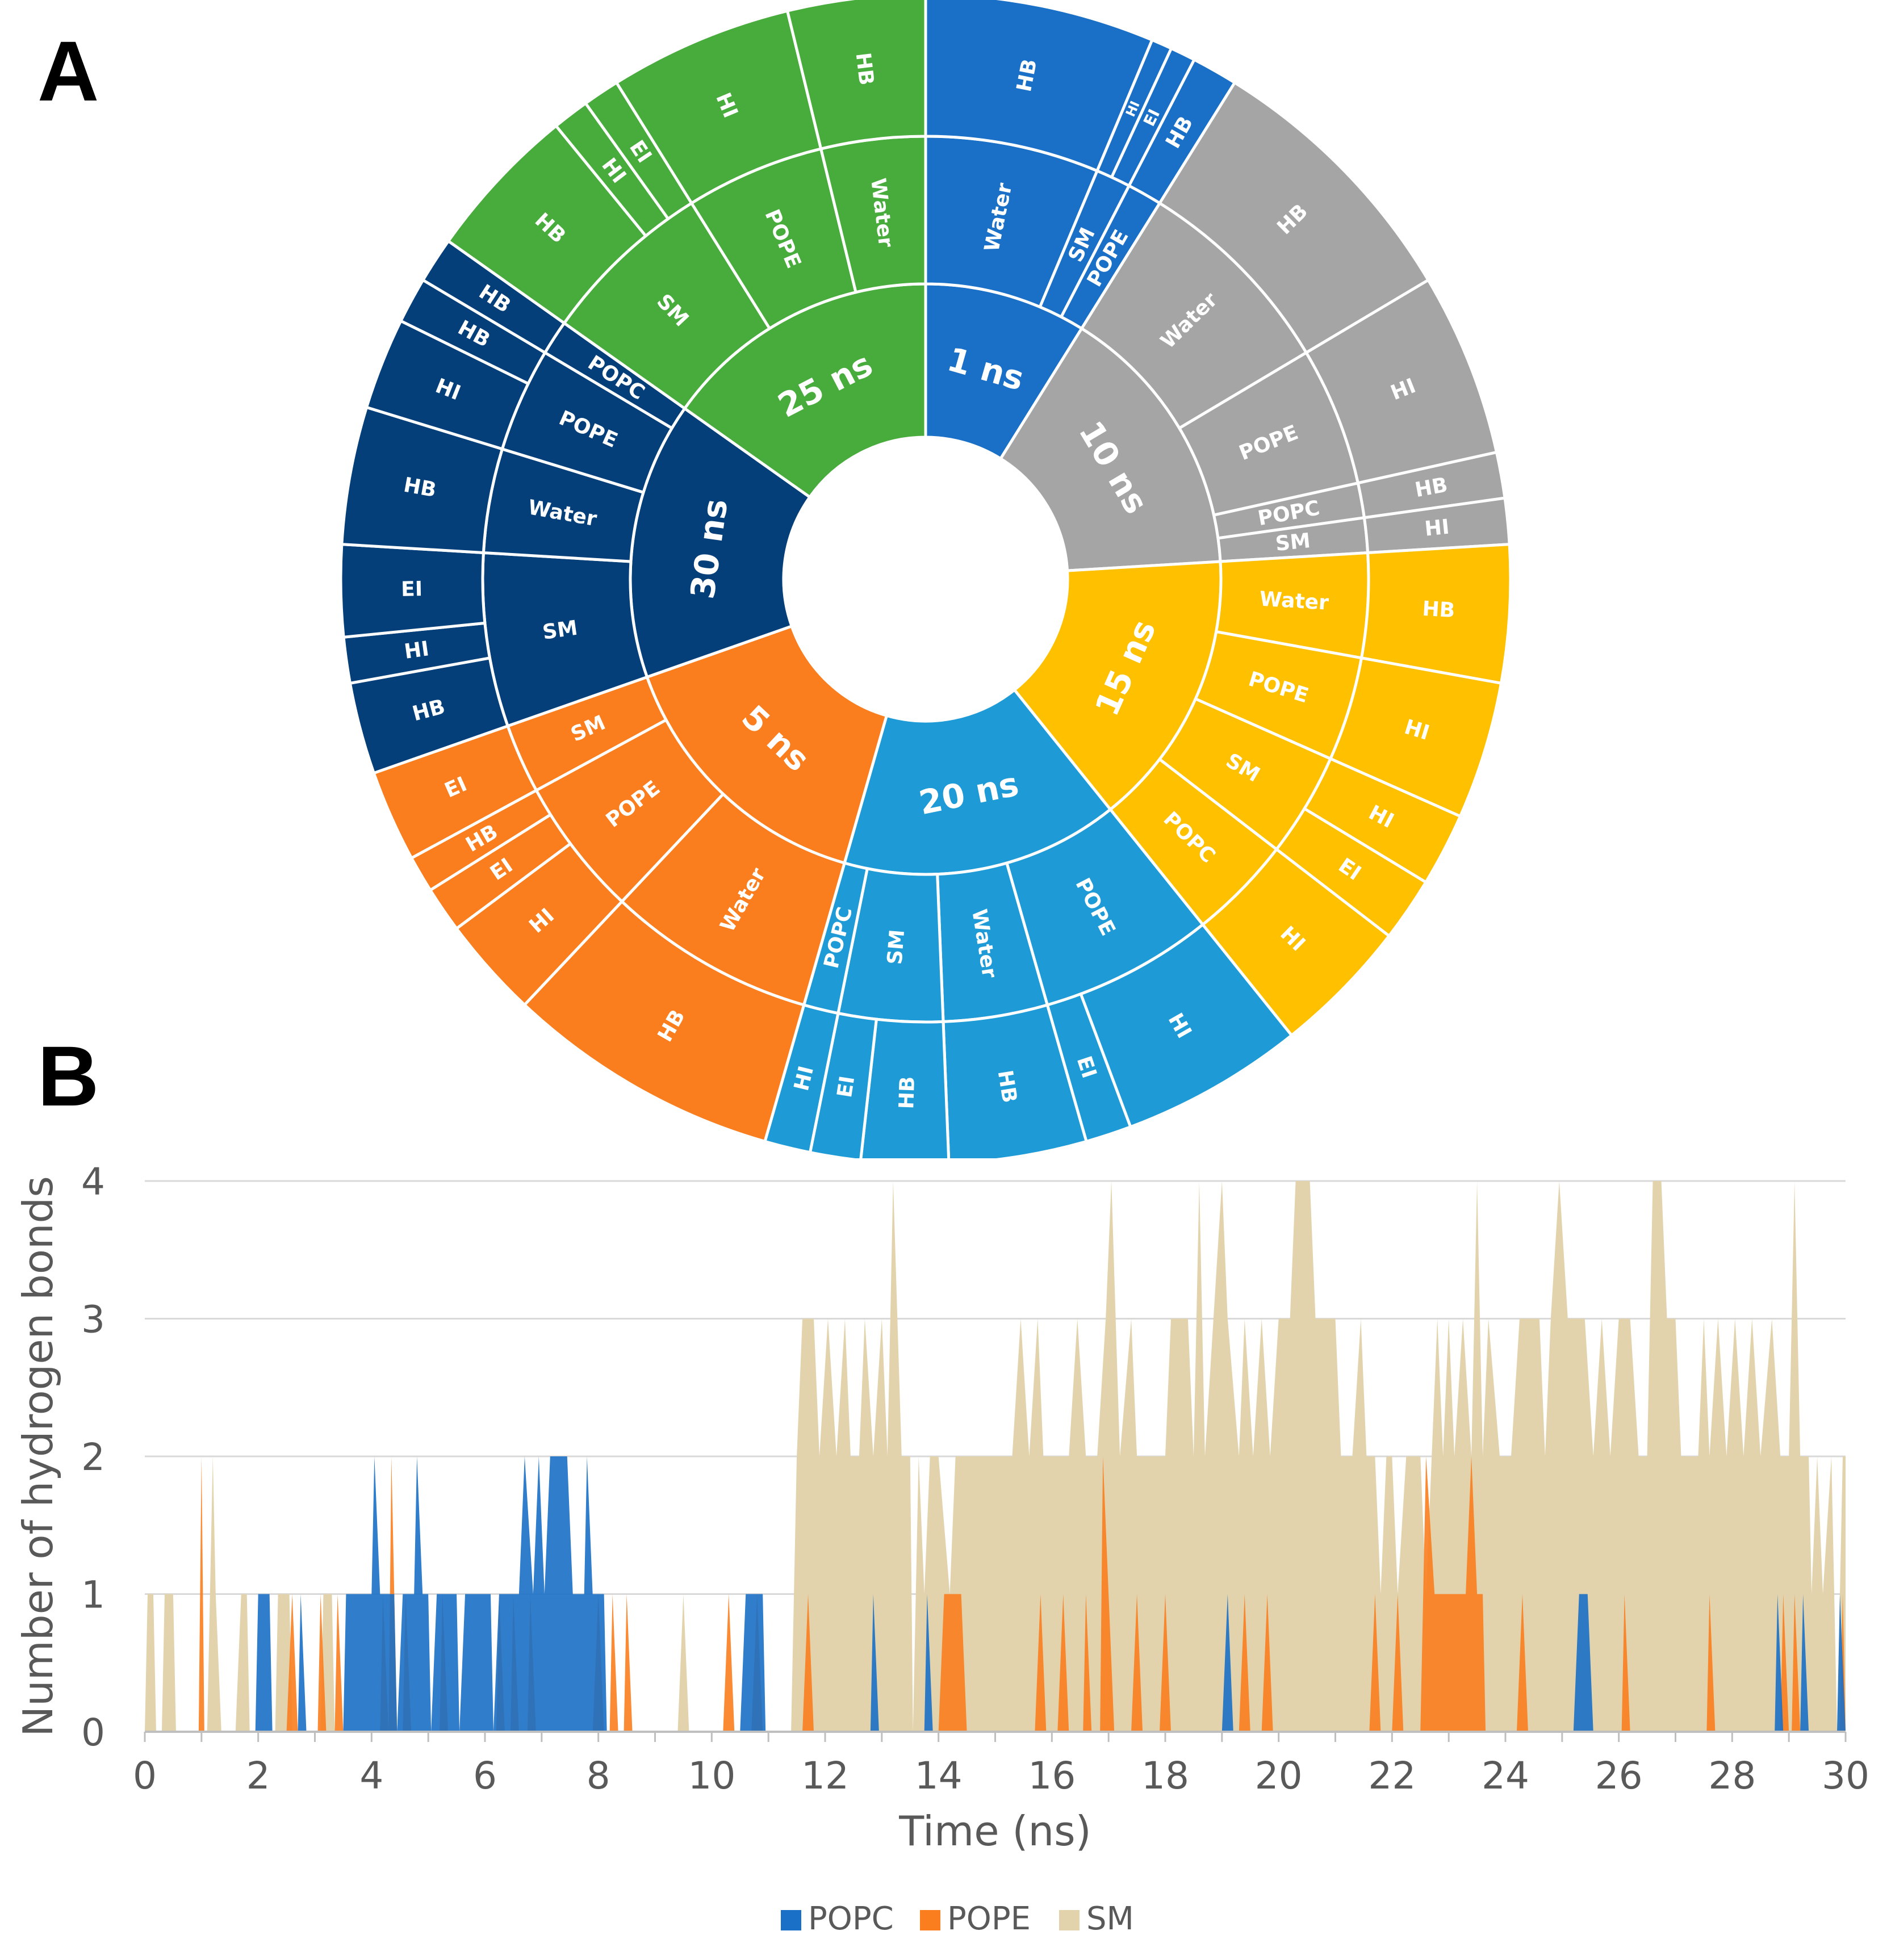 This screenshot has width=1891, height=1960. I want to click on label-ring3-25-ns-water-hb: HB, so click(864, 68).